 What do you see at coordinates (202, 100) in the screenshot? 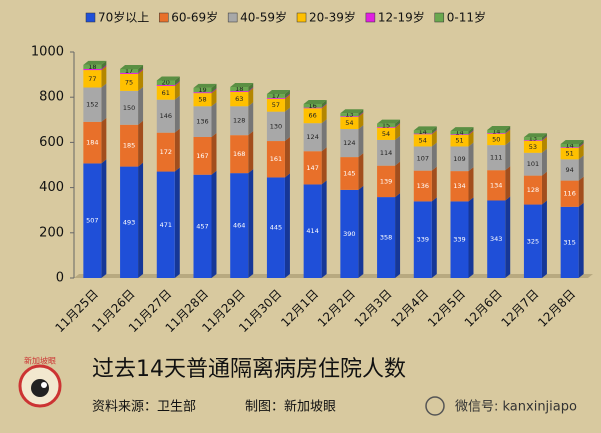
I see `value-label: 58` at bounding box center [202, 100].